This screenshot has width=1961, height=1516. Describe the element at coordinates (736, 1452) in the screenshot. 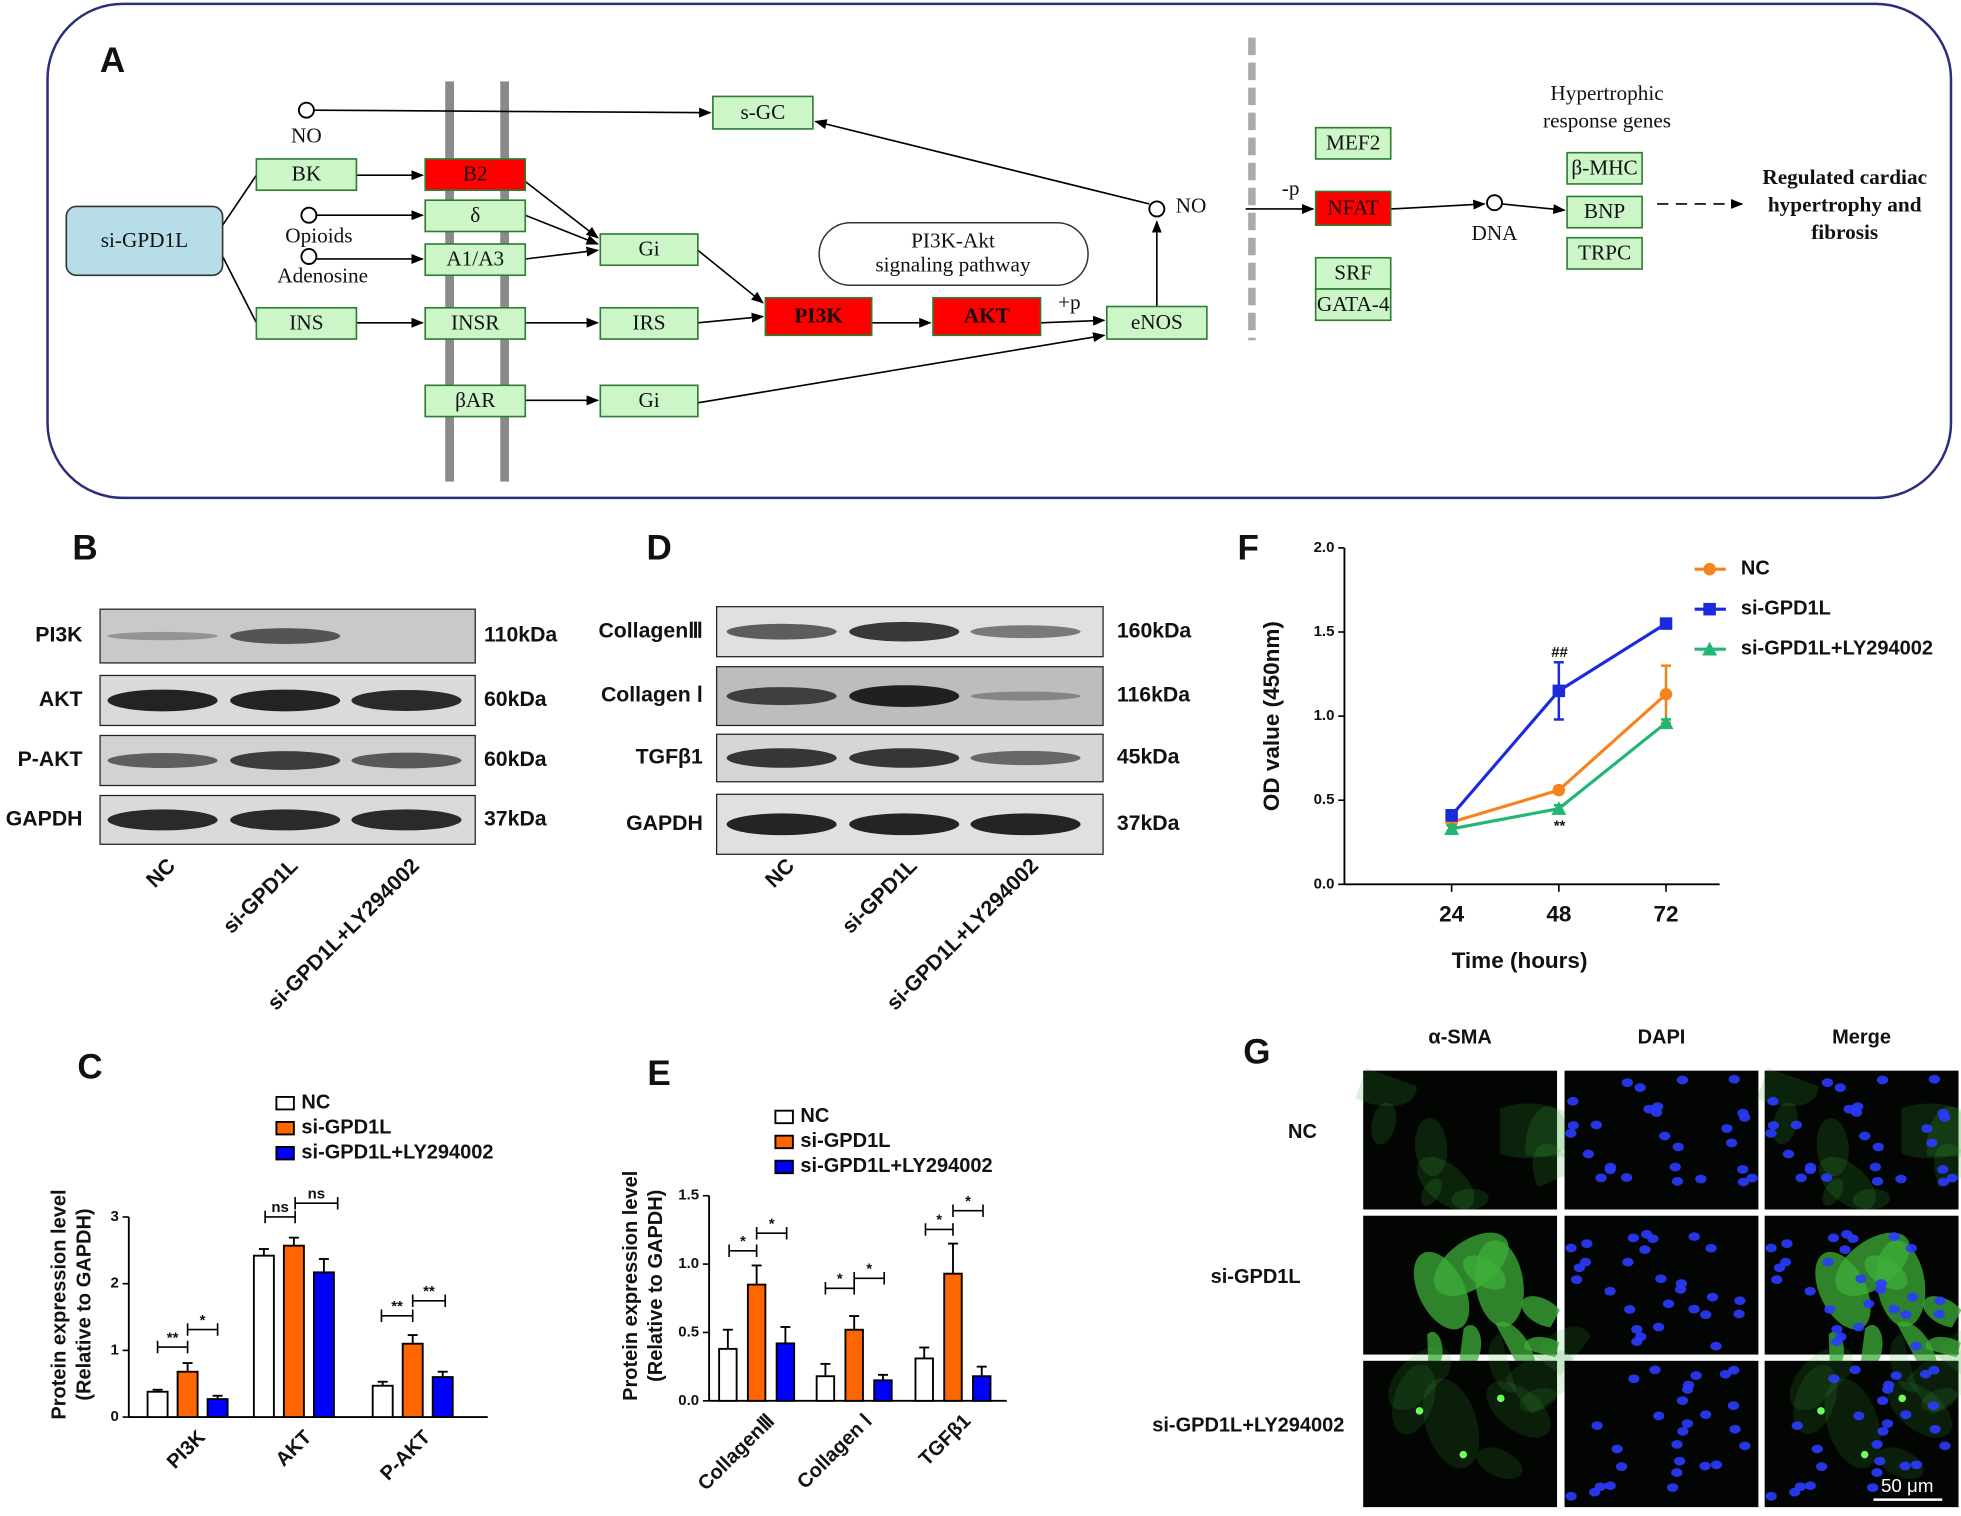

I see `x-tick-label: CollagenⅢ` at that location.